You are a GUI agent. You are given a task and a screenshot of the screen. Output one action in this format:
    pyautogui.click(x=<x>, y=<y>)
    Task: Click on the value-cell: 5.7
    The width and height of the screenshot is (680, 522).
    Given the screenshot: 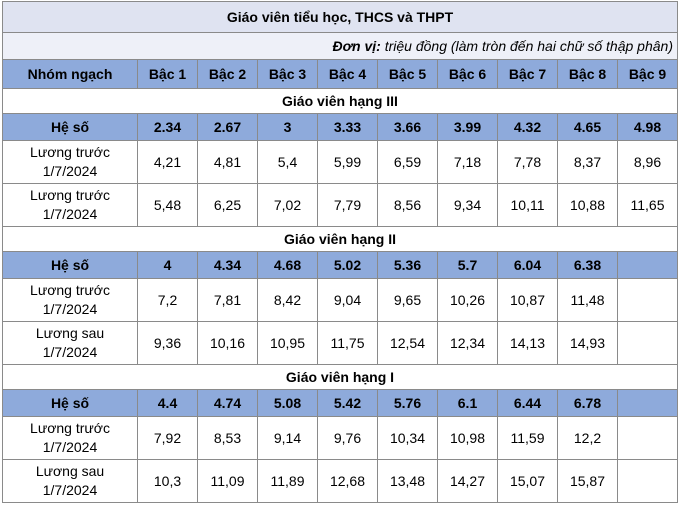 What is the action you would take?
    pyautogui.click(x=467, y=265)
    